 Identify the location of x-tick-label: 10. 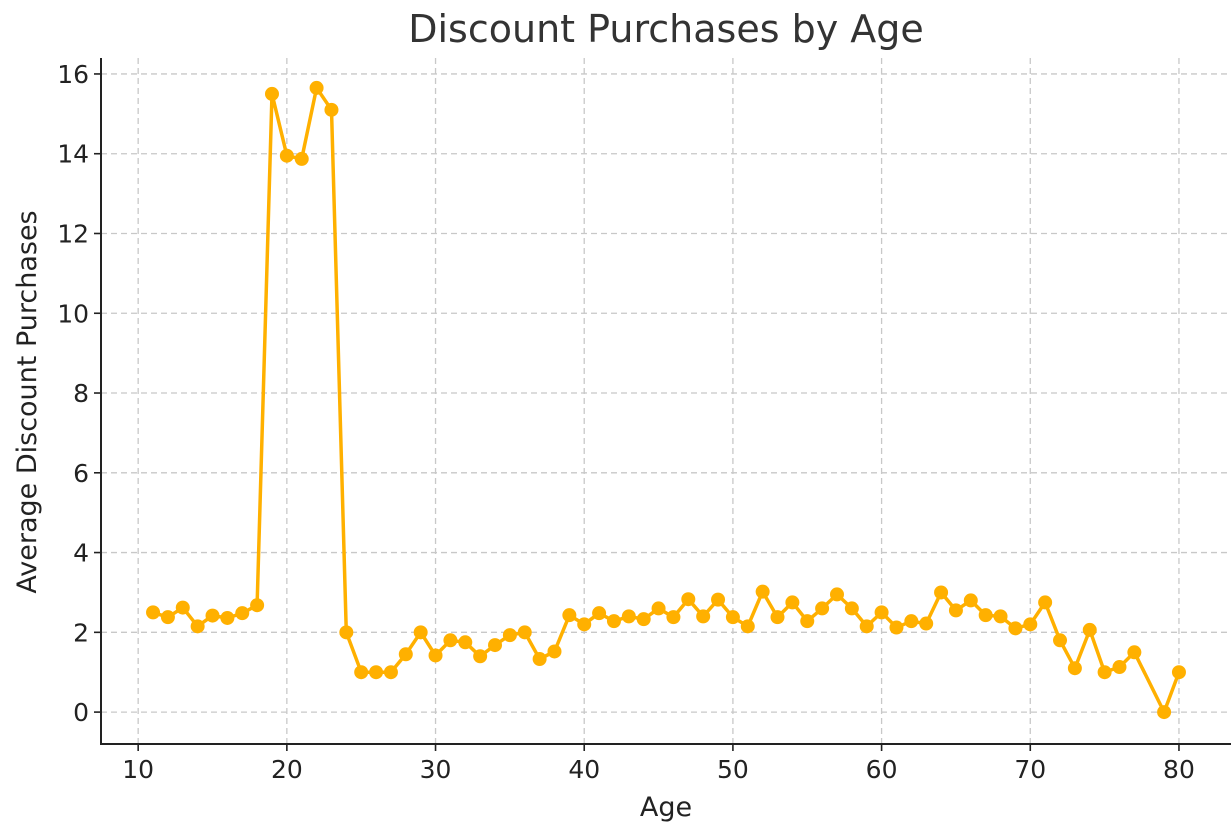
(138, 769).